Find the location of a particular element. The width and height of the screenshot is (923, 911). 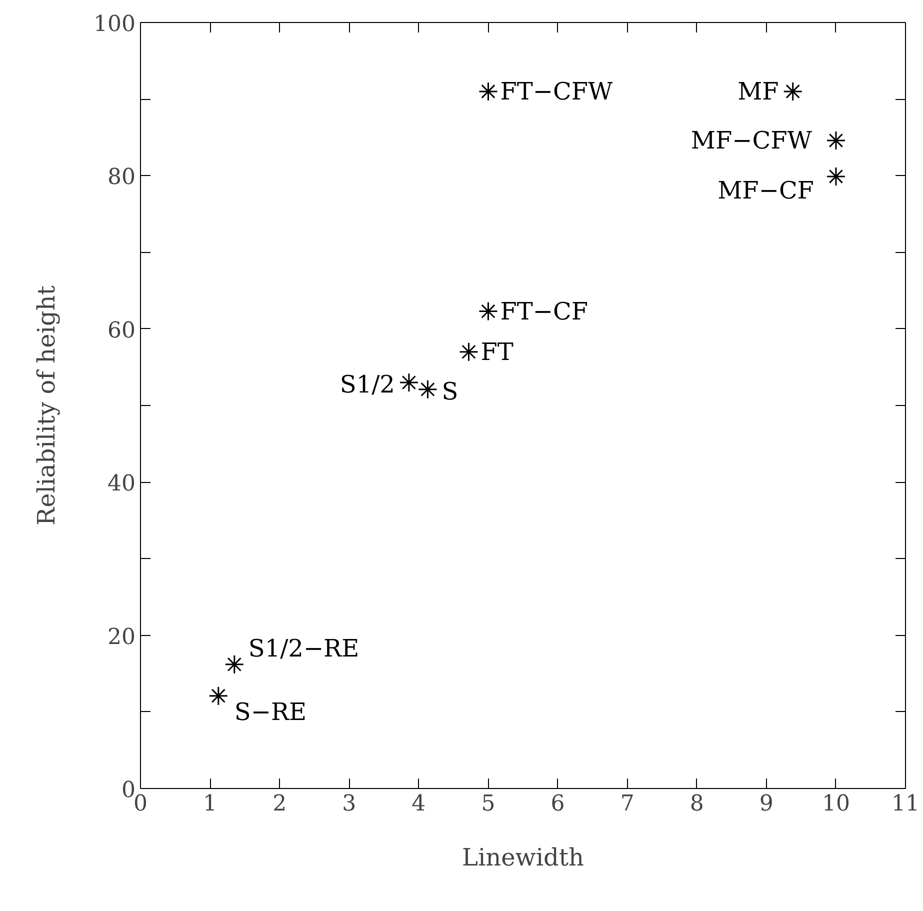

x-tick-label: 9 is located at coordinates (766, 804).